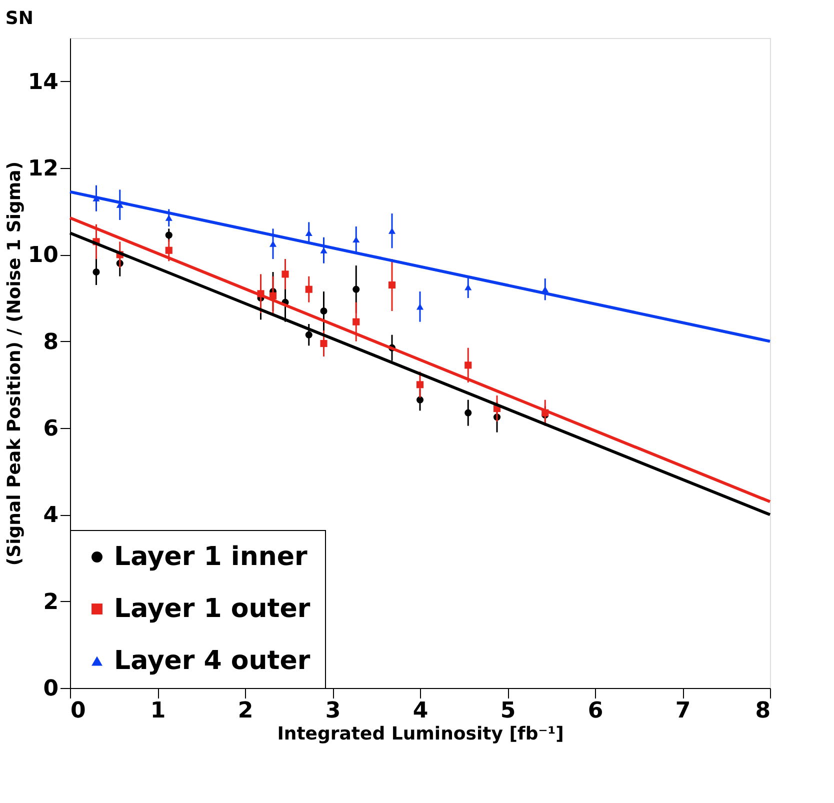  Describe the element at coordinates (43, 255) in the screenshot. I see `y-tick-label: 10` at that location.